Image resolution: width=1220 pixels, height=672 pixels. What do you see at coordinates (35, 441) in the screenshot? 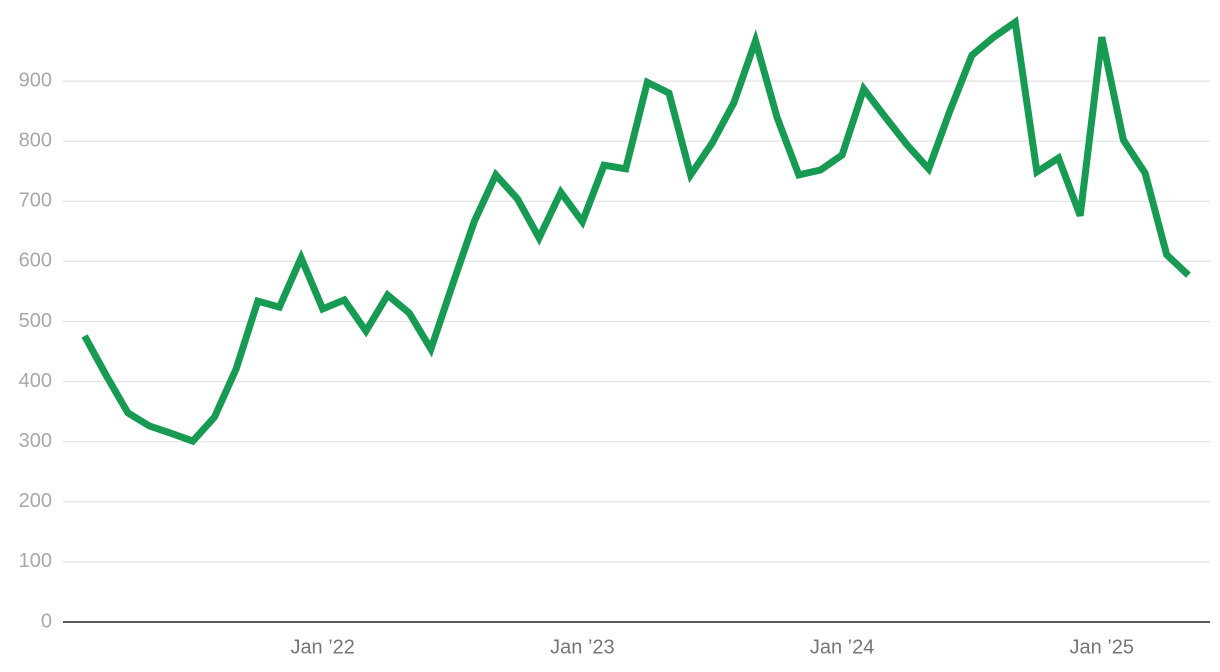
I see `y-tick-label: 300` at bounding box center [35, 441].